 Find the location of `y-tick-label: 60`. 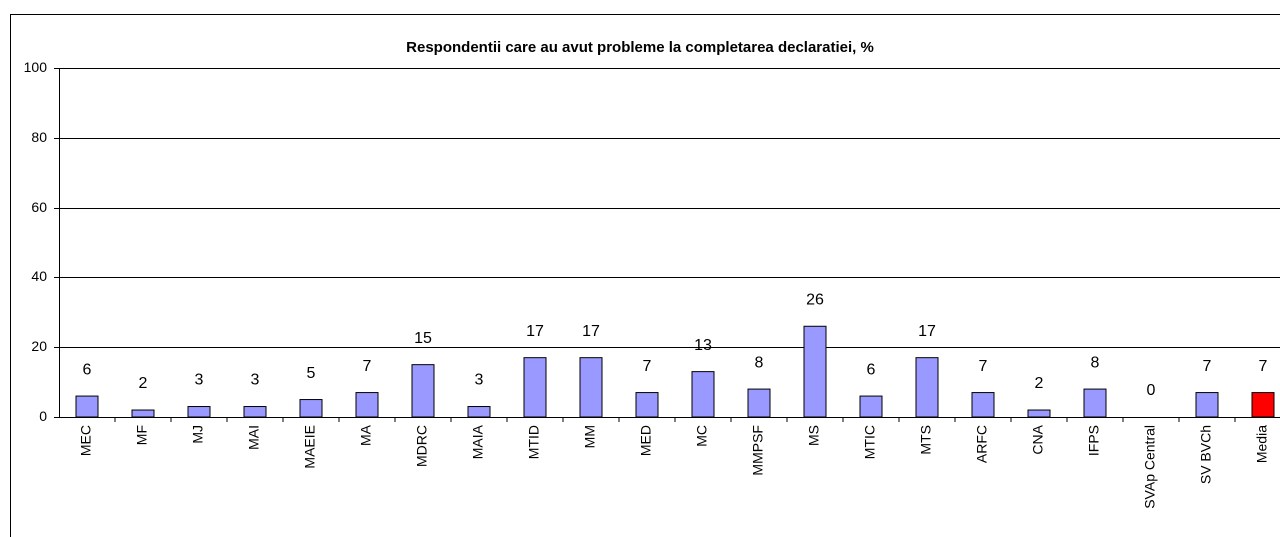

y-tick-label: 60 is located at coordinates (39, 207).